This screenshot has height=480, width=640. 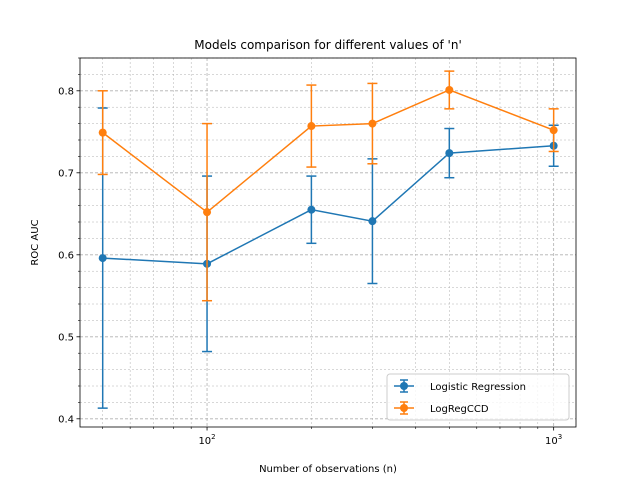 I want to click on y-tick-label: 0.7, so click(x=66, y=173).